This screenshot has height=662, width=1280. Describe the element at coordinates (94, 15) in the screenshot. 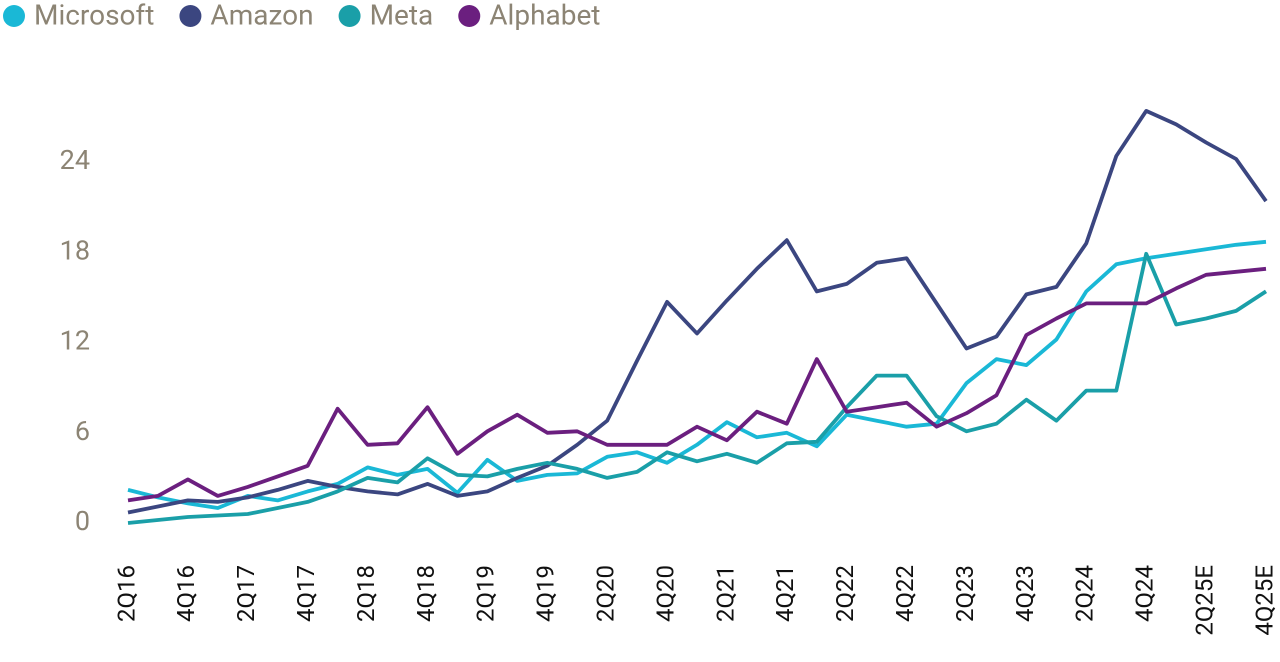

I see `legend-label: Microsoft` at that location.